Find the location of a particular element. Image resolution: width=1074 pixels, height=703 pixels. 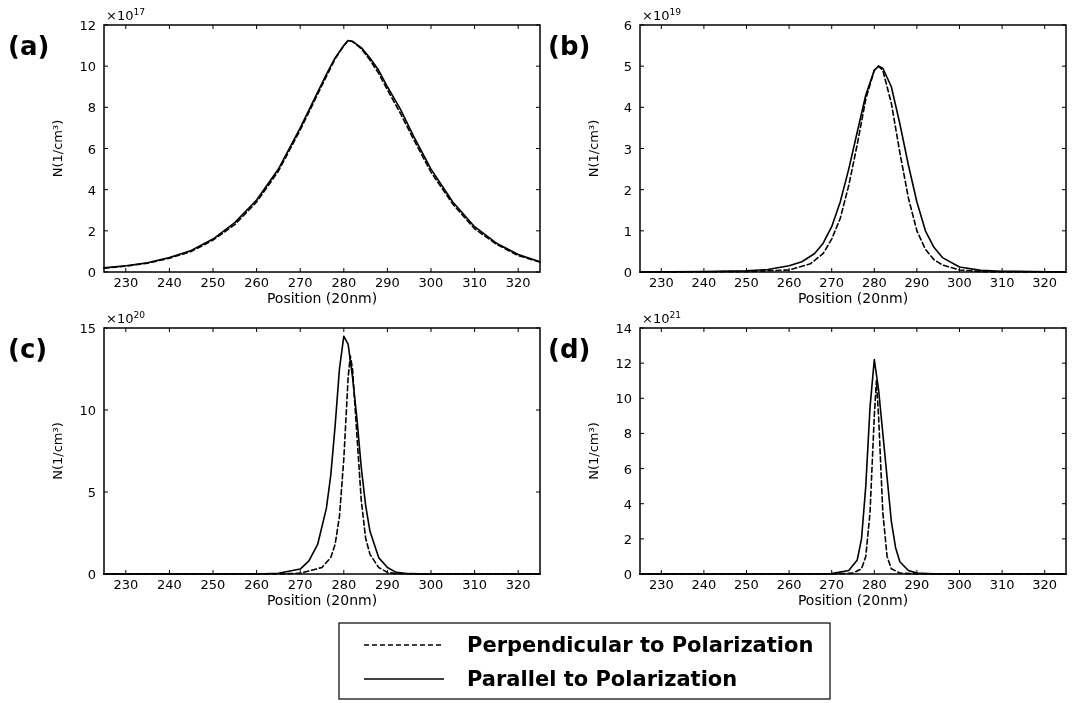

y-tick-label: 14 is located at coordinates (623, 328).